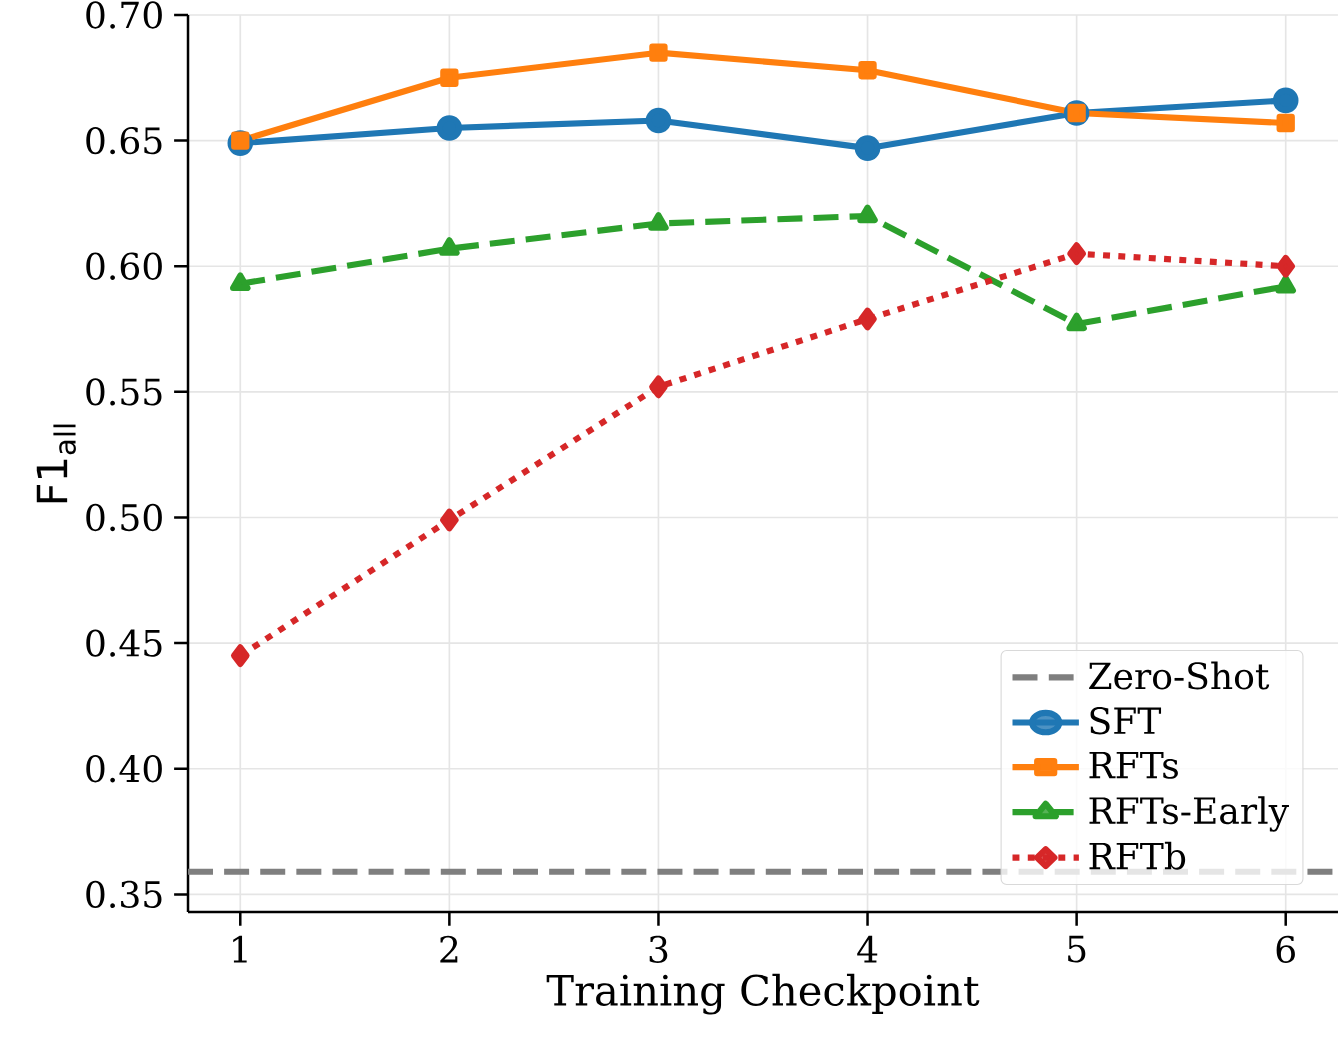  Describe the element at coordinates (1179, 675) in the screenshot. I see `legend-label: Zero-Shot` at that location.